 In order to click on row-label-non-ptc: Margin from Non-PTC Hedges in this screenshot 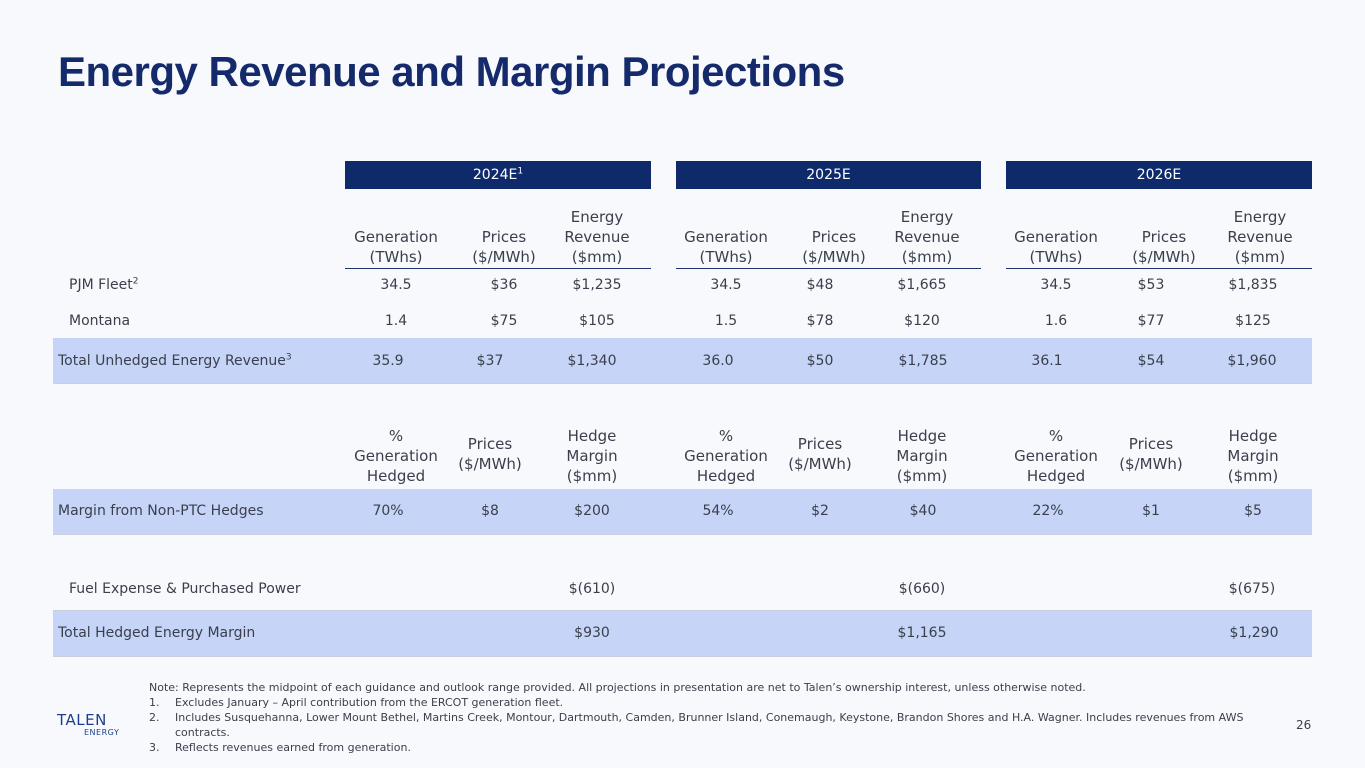, I will do `click(161, 511)`.